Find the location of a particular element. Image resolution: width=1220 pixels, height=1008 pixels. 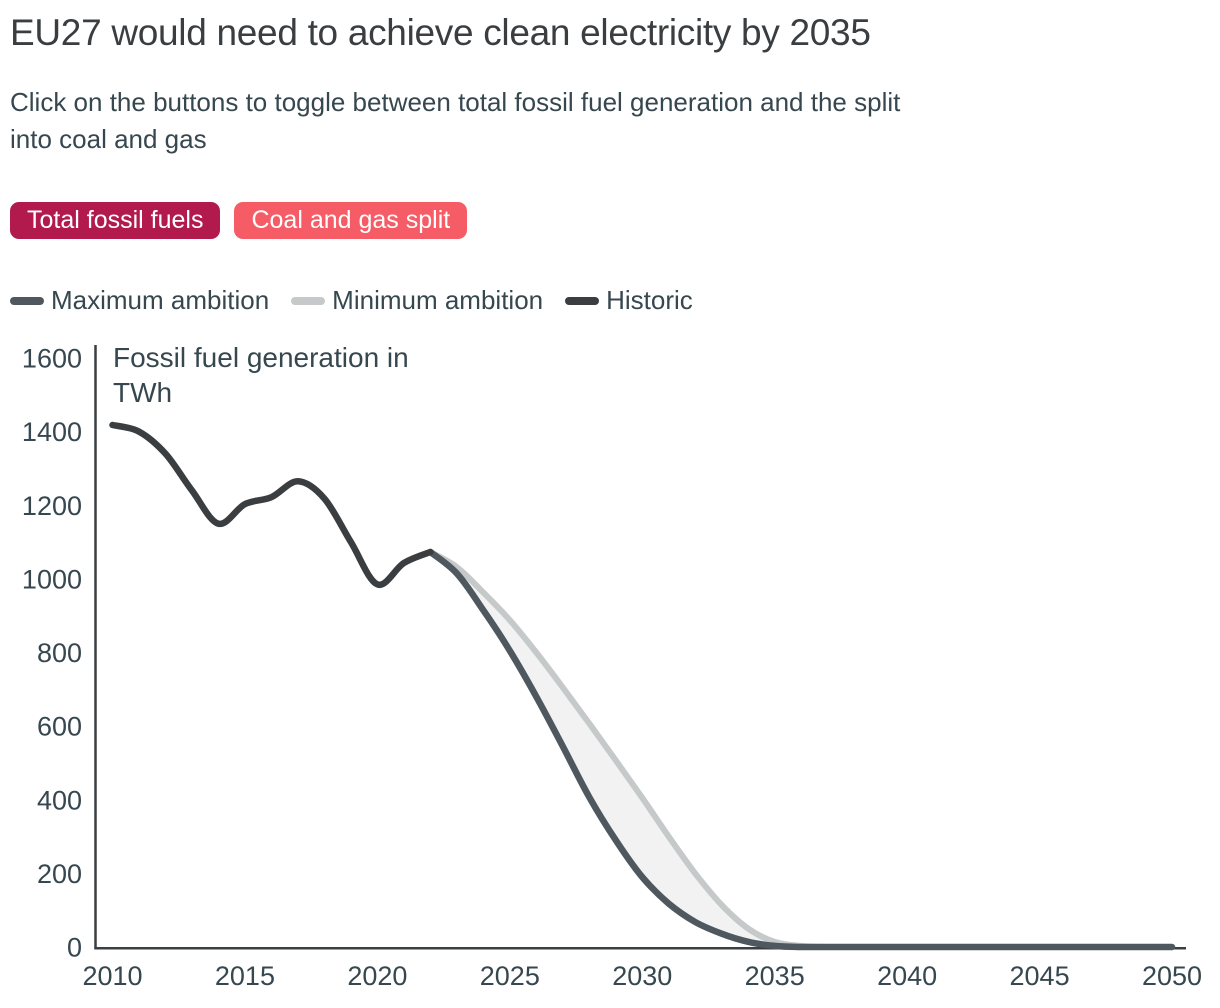

minimum-ambition-line-swatch-icon is located at coordinates (308, 300).